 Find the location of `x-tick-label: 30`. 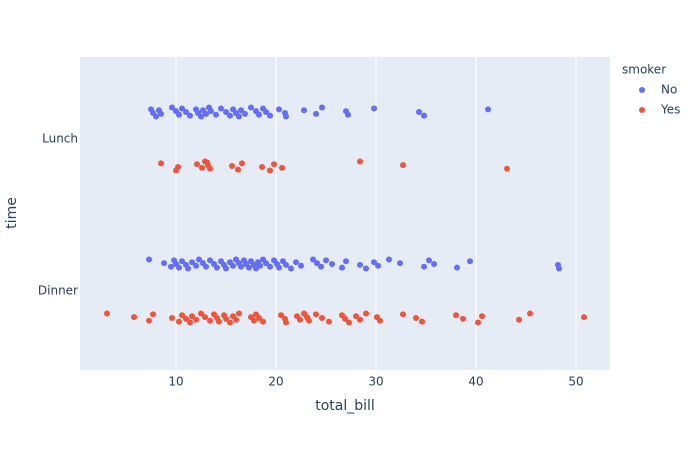

x-tick-label: 30 is located at coordinates (375, 382).